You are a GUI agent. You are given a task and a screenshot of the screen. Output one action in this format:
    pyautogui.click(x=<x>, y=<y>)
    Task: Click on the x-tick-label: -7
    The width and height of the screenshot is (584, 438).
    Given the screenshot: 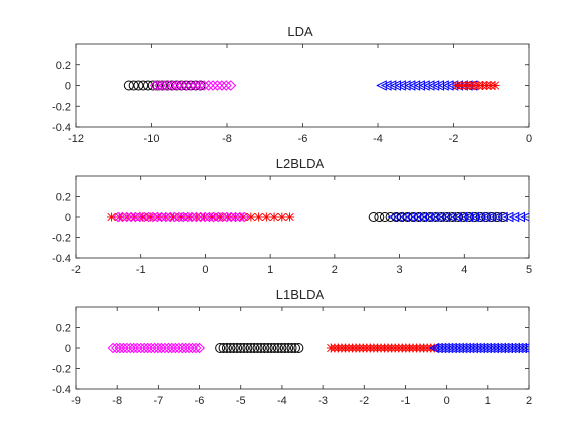 What is the action you would take?
    pyautogui.click(x=158, y=401)
    